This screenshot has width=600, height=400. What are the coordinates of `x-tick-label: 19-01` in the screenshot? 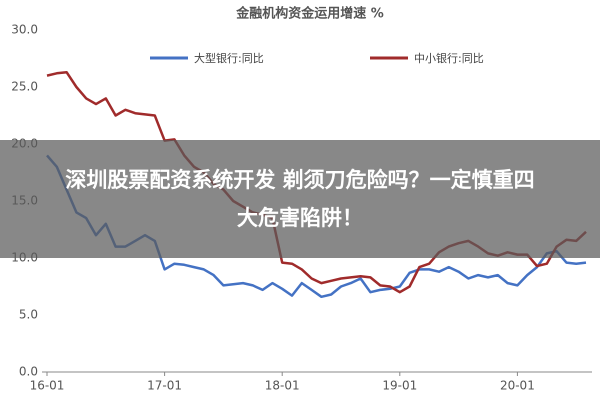 It's located at (399, 386).